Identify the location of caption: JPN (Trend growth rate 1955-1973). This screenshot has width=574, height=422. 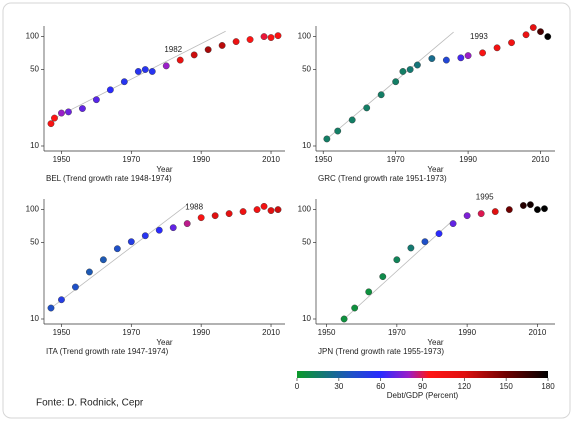
(381, 351).